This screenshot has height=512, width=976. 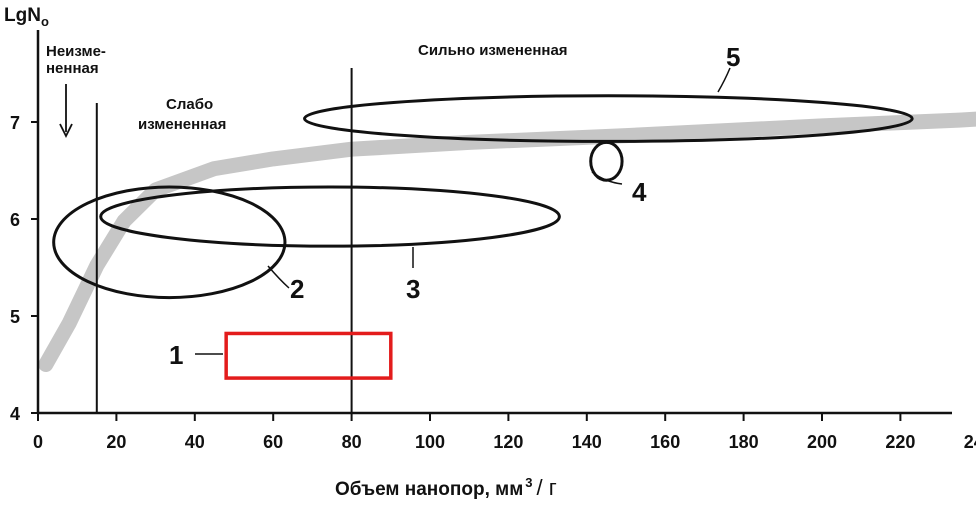 I want to click on series-1-label: 1, so click(x=176, y=355).